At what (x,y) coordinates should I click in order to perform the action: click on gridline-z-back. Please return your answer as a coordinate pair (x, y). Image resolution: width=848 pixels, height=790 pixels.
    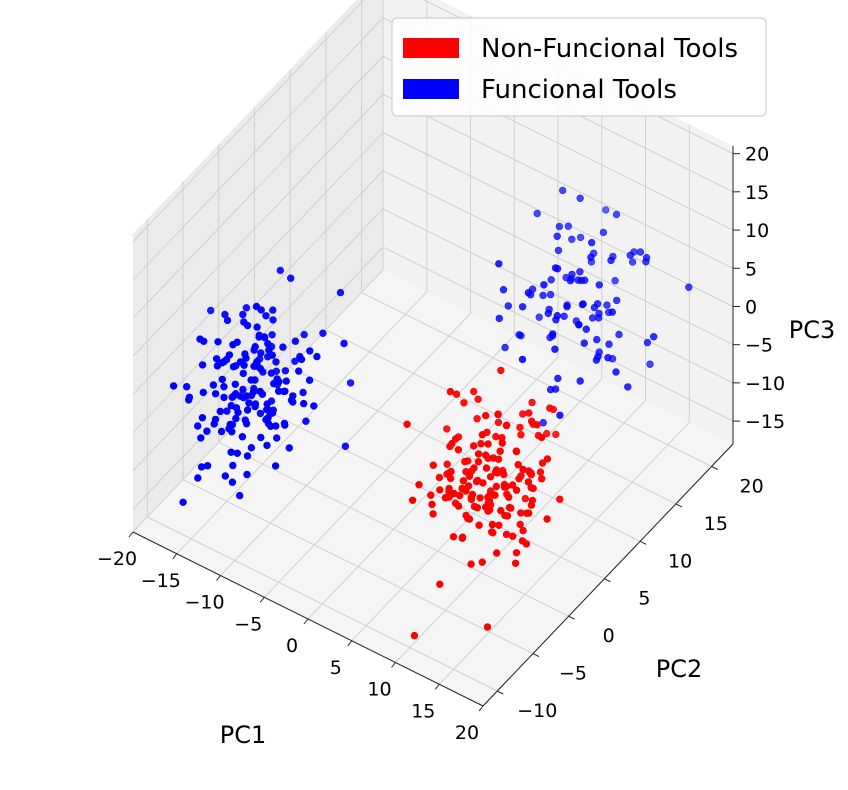
    Looking at the image, I should click on (258, 225).